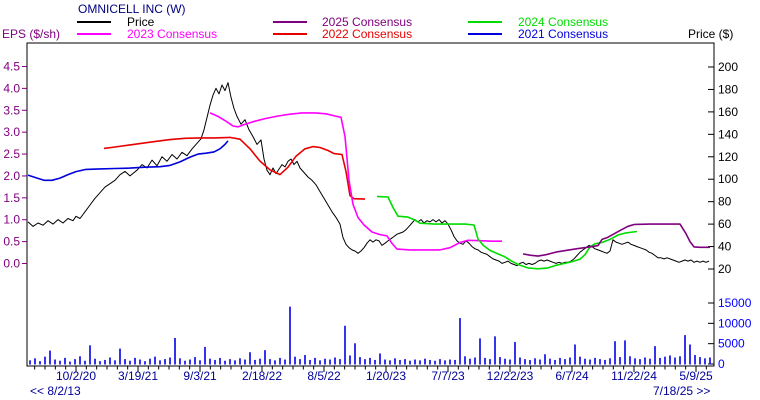 The image size is (760, 400). I want to click on chart-title: OMNICELL INC (W), so click(132, 9).